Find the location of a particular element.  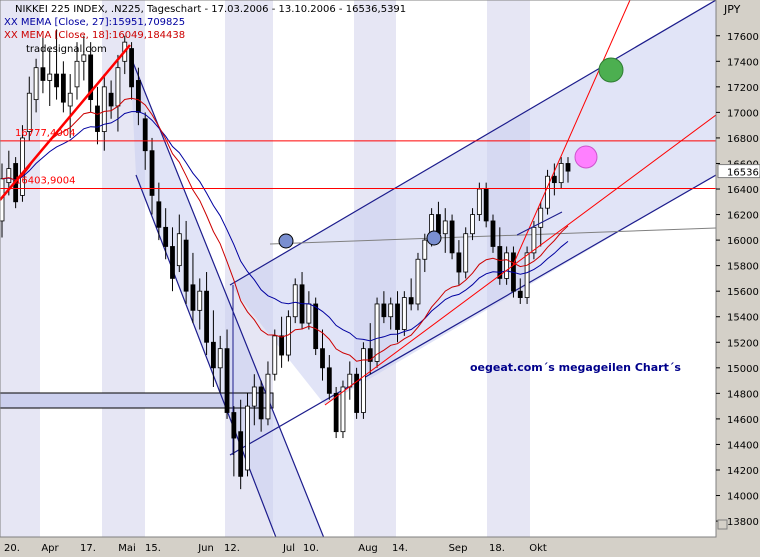

x-tick-label: 14. is located at coordinates (400, 548).